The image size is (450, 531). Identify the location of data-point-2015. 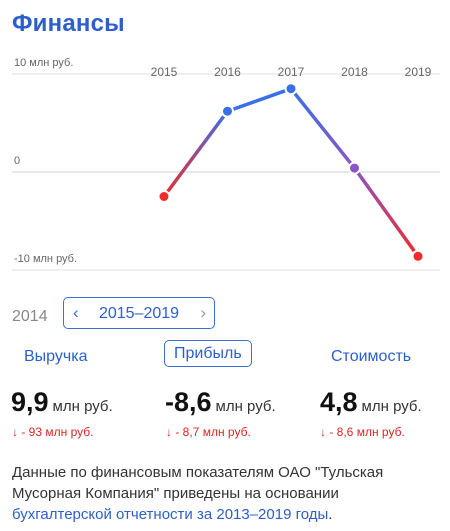
(164, 196).